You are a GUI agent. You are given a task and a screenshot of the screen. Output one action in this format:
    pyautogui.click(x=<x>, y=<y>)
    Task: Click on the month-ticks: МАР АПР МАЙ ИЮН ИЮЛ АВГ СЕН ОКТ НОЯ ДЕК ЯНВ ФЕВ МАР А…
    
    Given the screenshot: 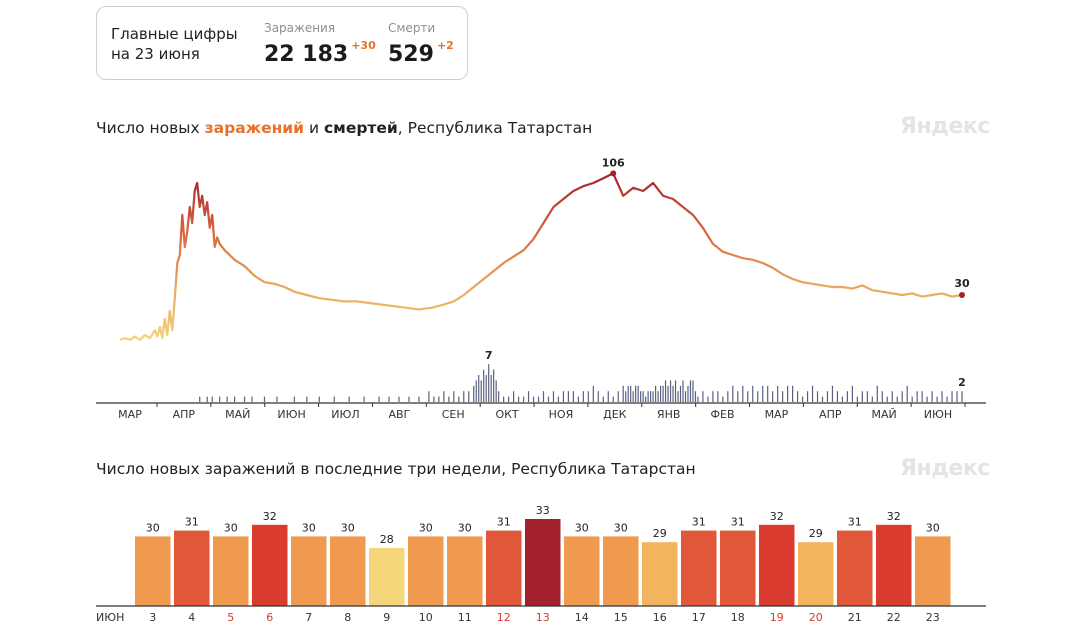 What is the action you would take?
    pyautogui.click(x=542, y=412)
    